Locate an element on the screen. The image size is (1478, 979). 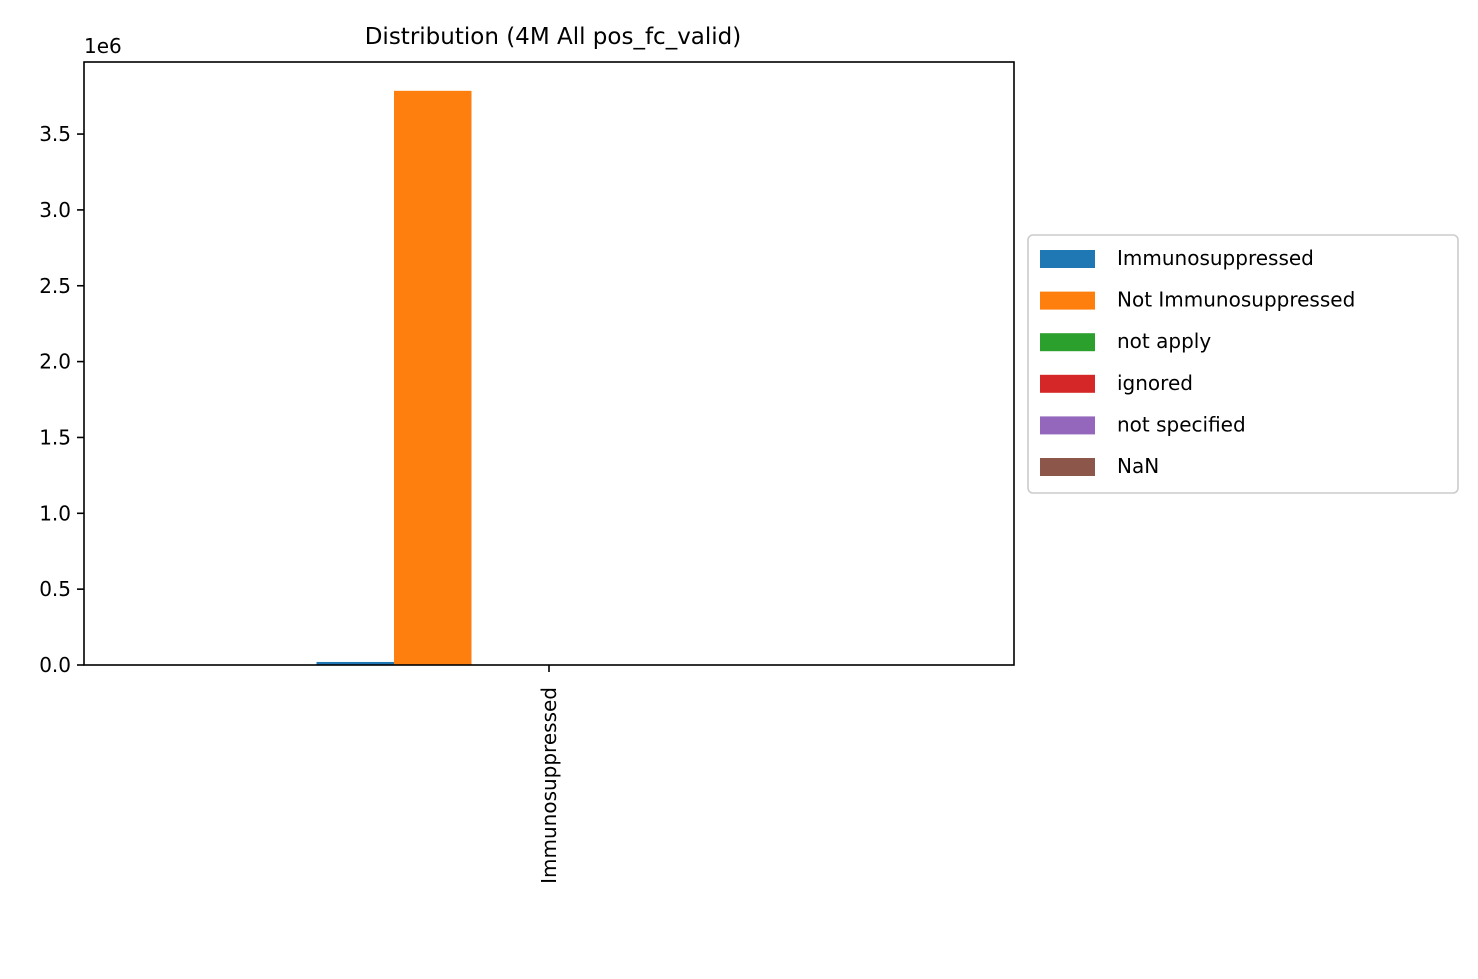
y-tick-label: 3.0 is located at coordinates (55, 210).